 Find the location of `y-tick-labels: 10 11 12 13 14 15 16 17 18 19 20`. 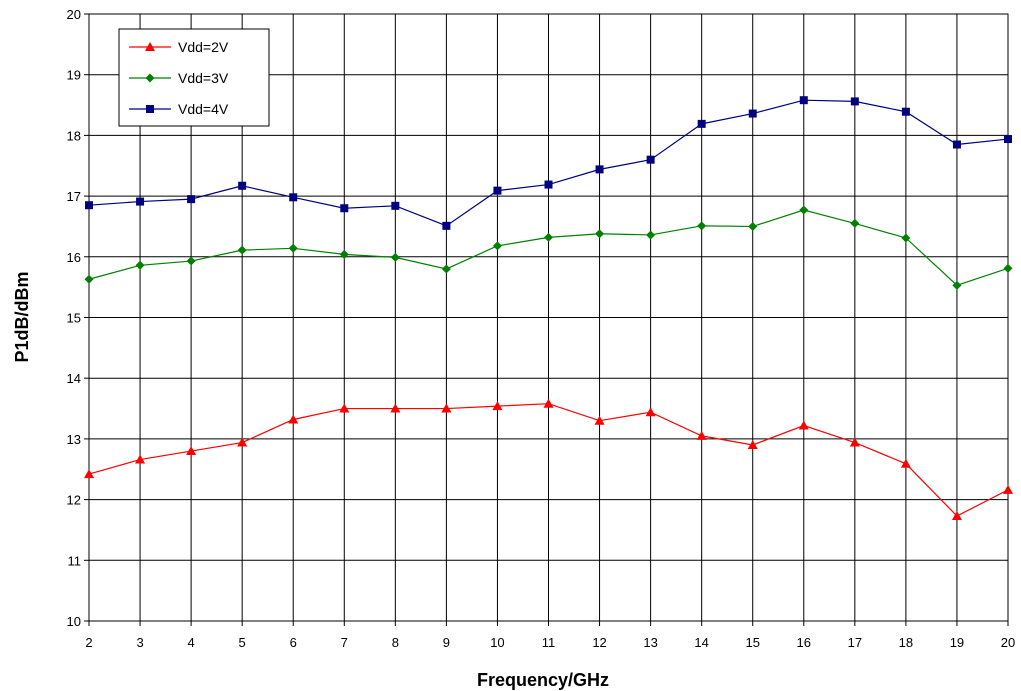

y-tick-labels: 10 11 12 13 14 15 16 17 18 19 20 is located at coordinates (74, 318).